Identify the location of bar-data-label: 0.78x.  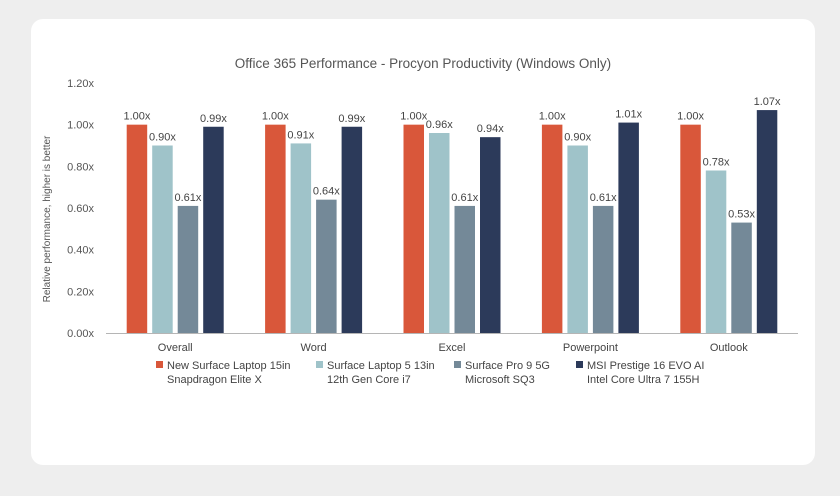
(716, 163).